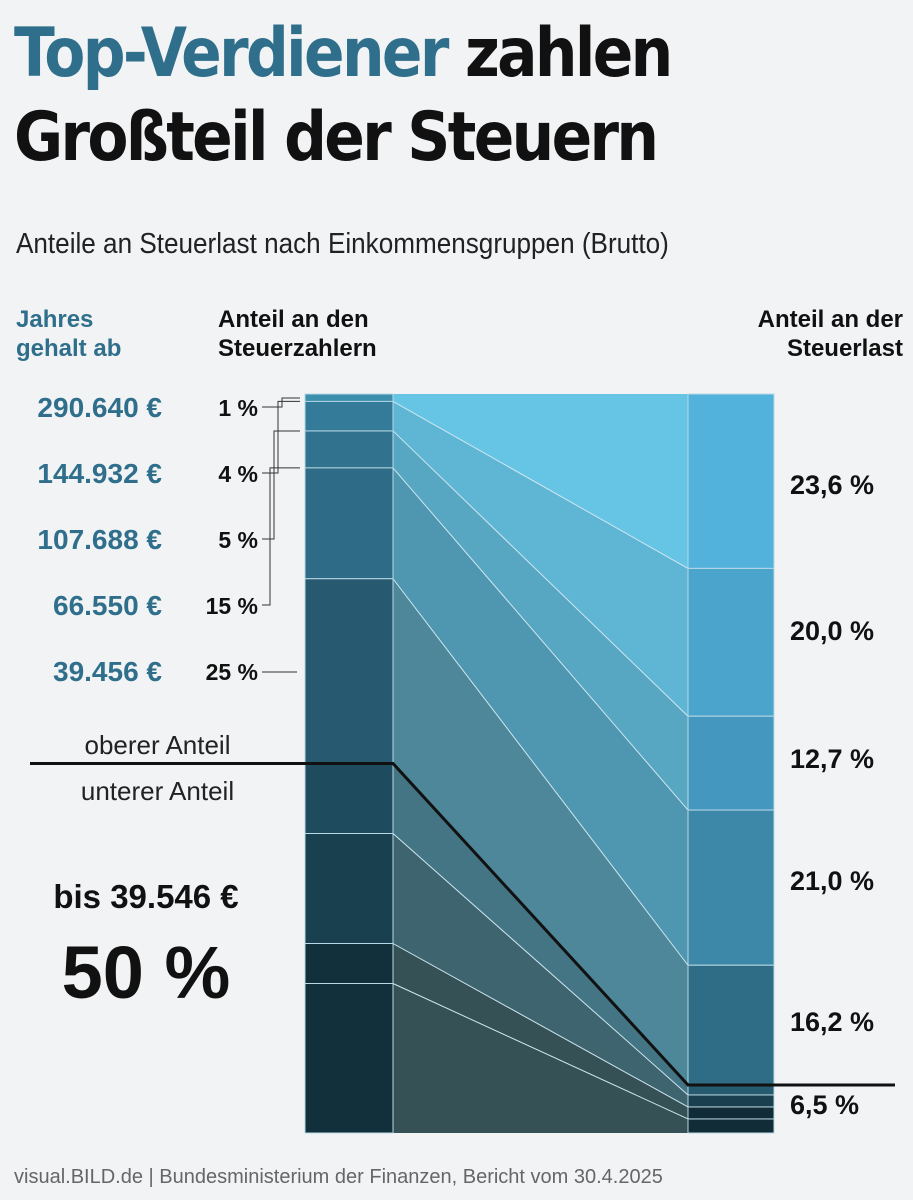 The height and width of the screenshot is (1200, 913). Describe the element at coordinates (231, 53) in the screenshot. I see `title-highlight: Top-Verdiener` at that location.